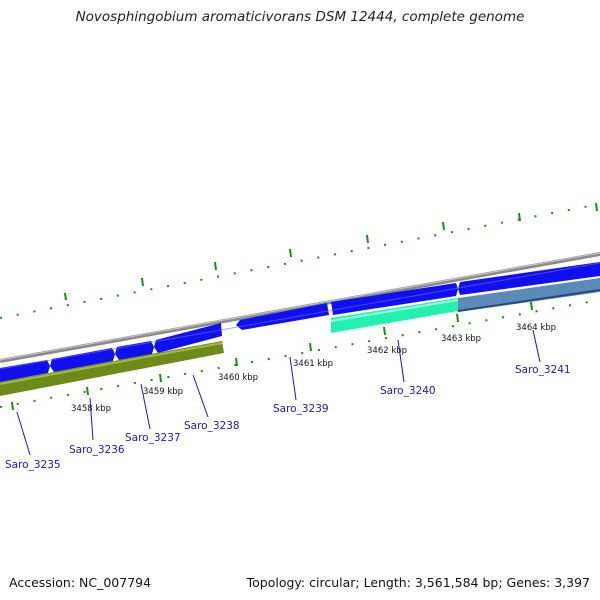  What do you see at coordinates (536, 328) in the screenshot?
I see `kbp-label: 3464 kbp` at bounding box center [536, 328].